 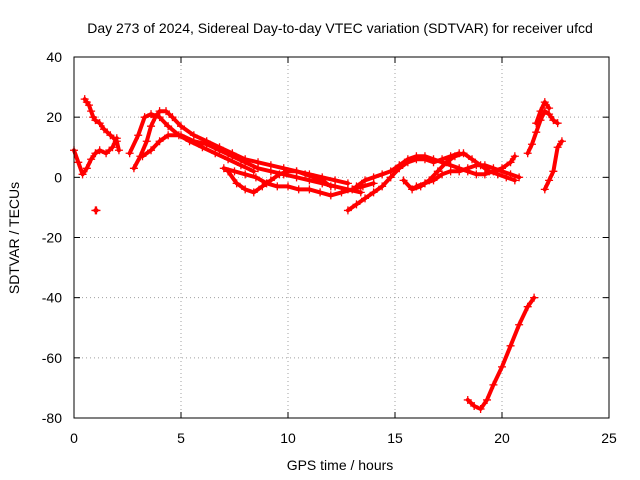 What do you see at coordinates (52, 238) in the screenshot?
I see `y-tick-label: -20` at bounding box center [52, 238].